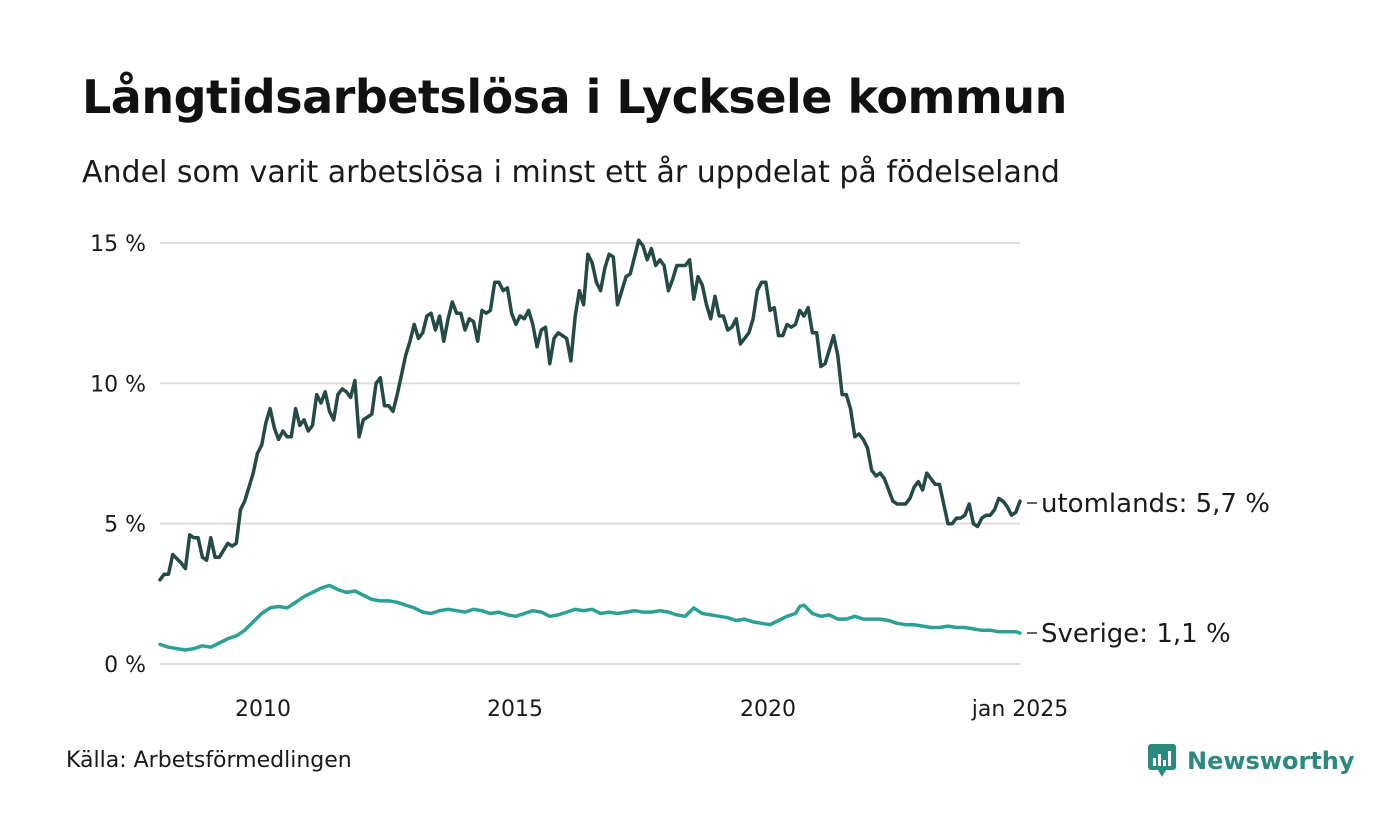  I want to click on y-tick-label: 5 %, so click(125, 525).